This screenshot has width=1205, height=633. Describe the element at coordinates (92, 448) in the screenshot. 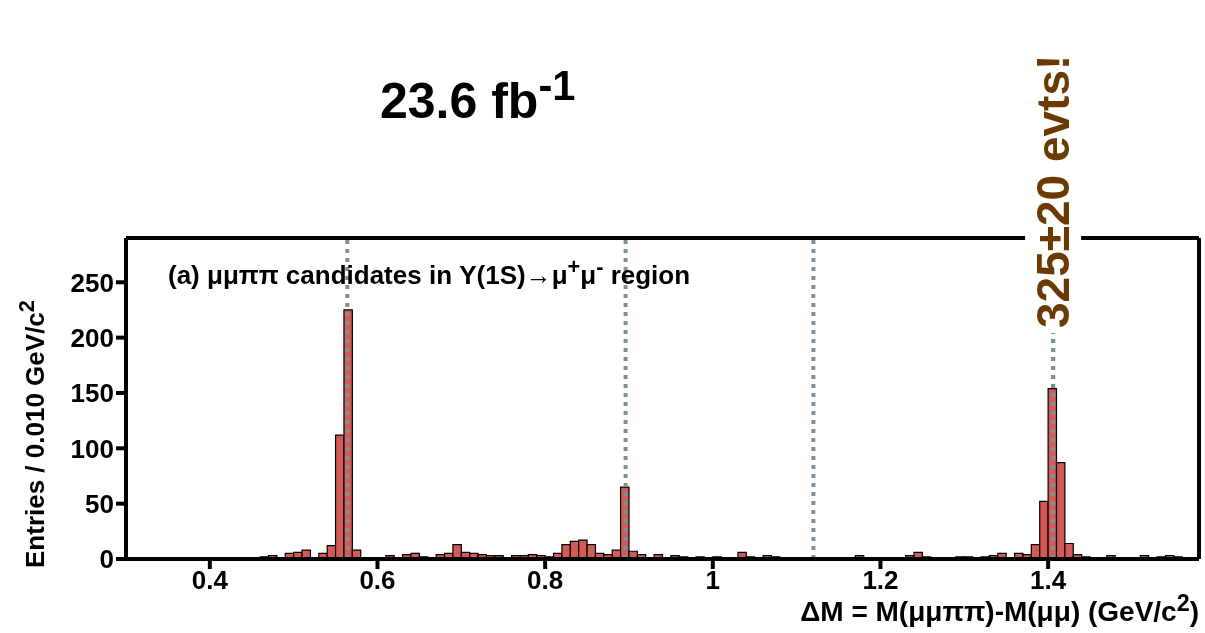

I see `y-tick-label: 100` at that location.